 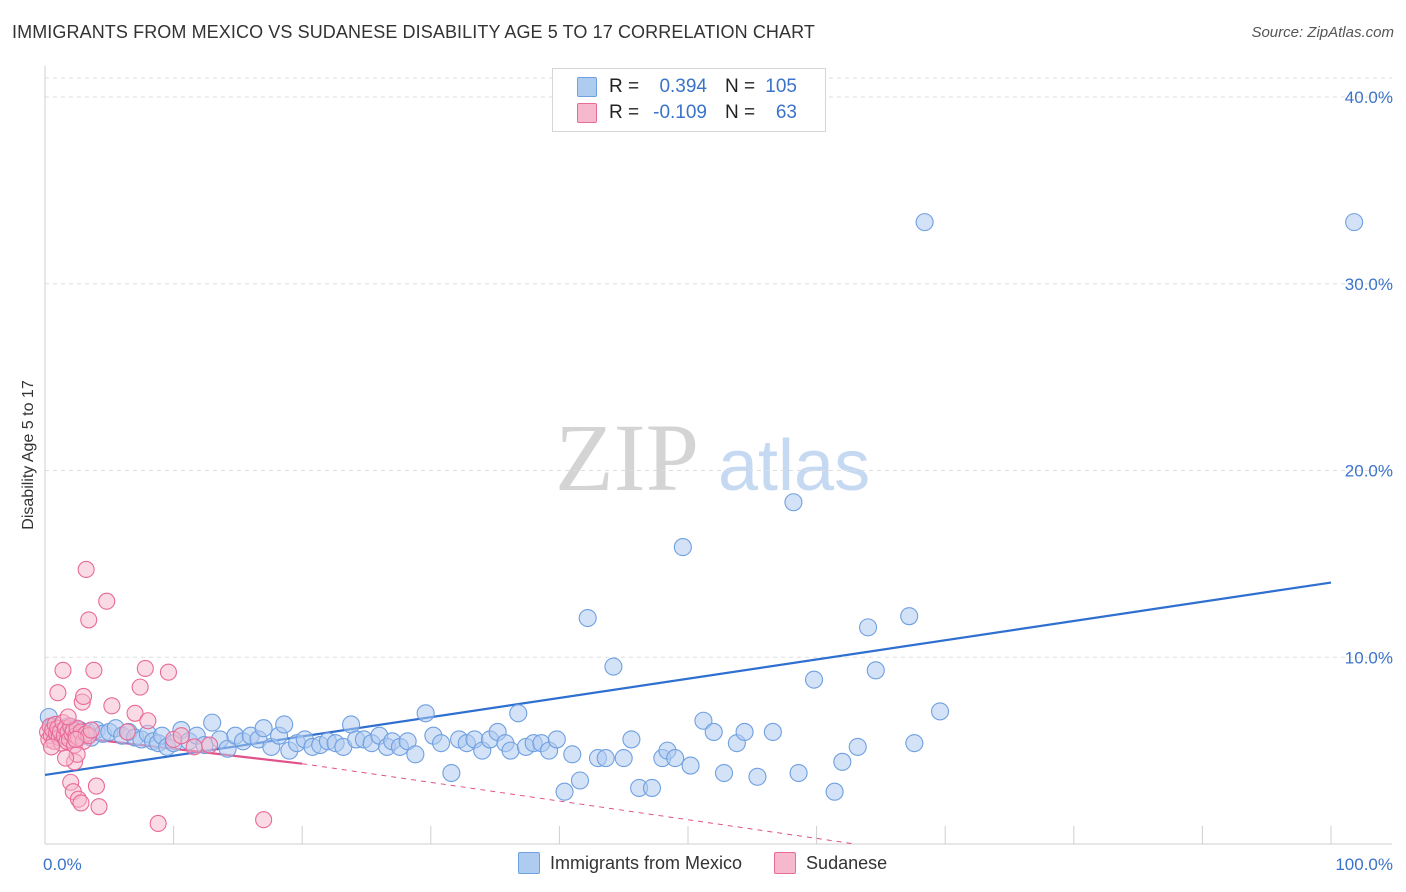 What do you see at coordinates (680, 112) in the screenshot?
I see `legend-r-value: -0.109` at bounding box center [680, 112].